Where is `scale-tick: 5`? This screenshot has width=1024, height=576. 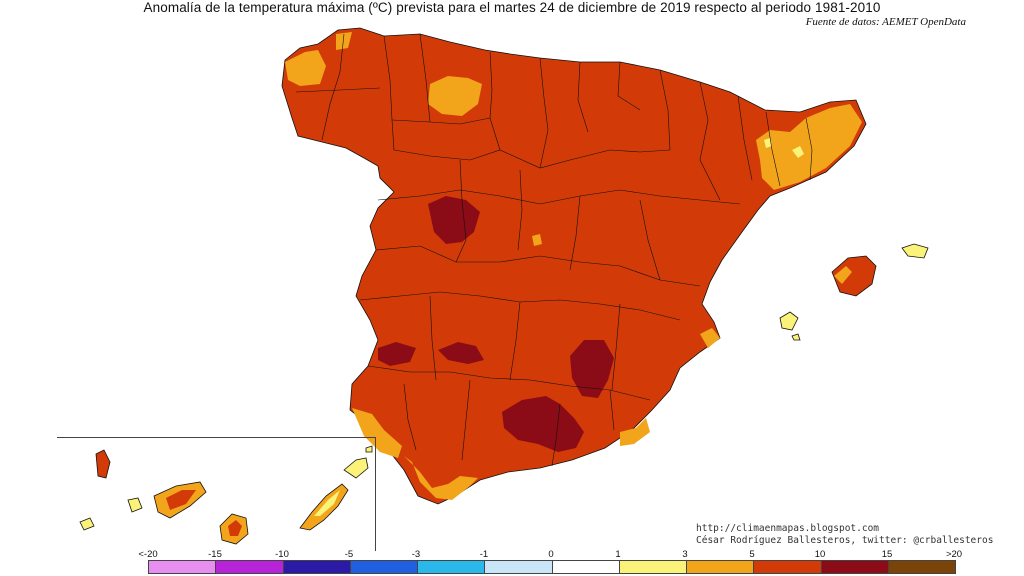 scale-tick: 5 is located at coordinates (752, 554).